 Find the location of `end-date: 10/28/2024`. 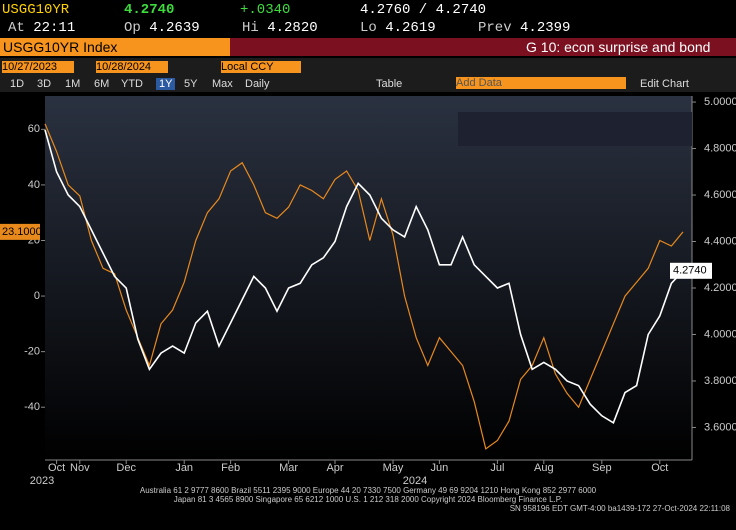

end-date: 10/28/2024 is located at coordinates (132, 67).